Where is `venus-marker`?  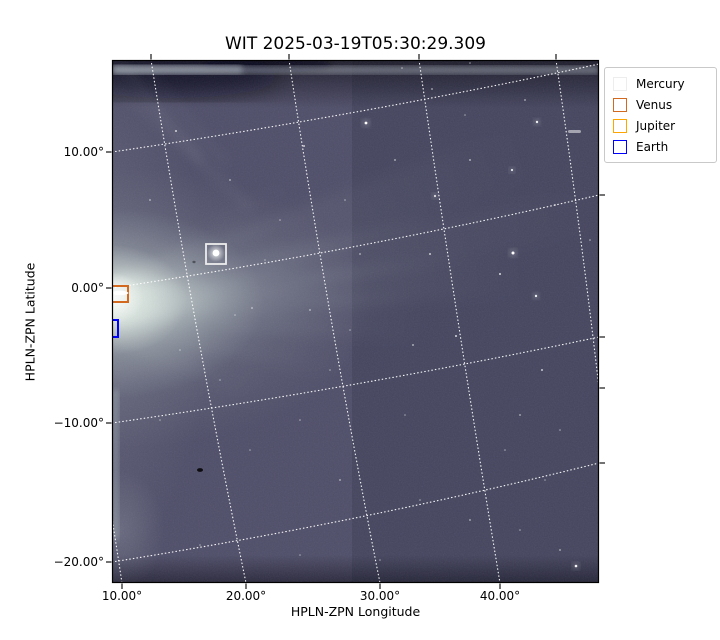 venus-marker is located at coordinates (120, 294).